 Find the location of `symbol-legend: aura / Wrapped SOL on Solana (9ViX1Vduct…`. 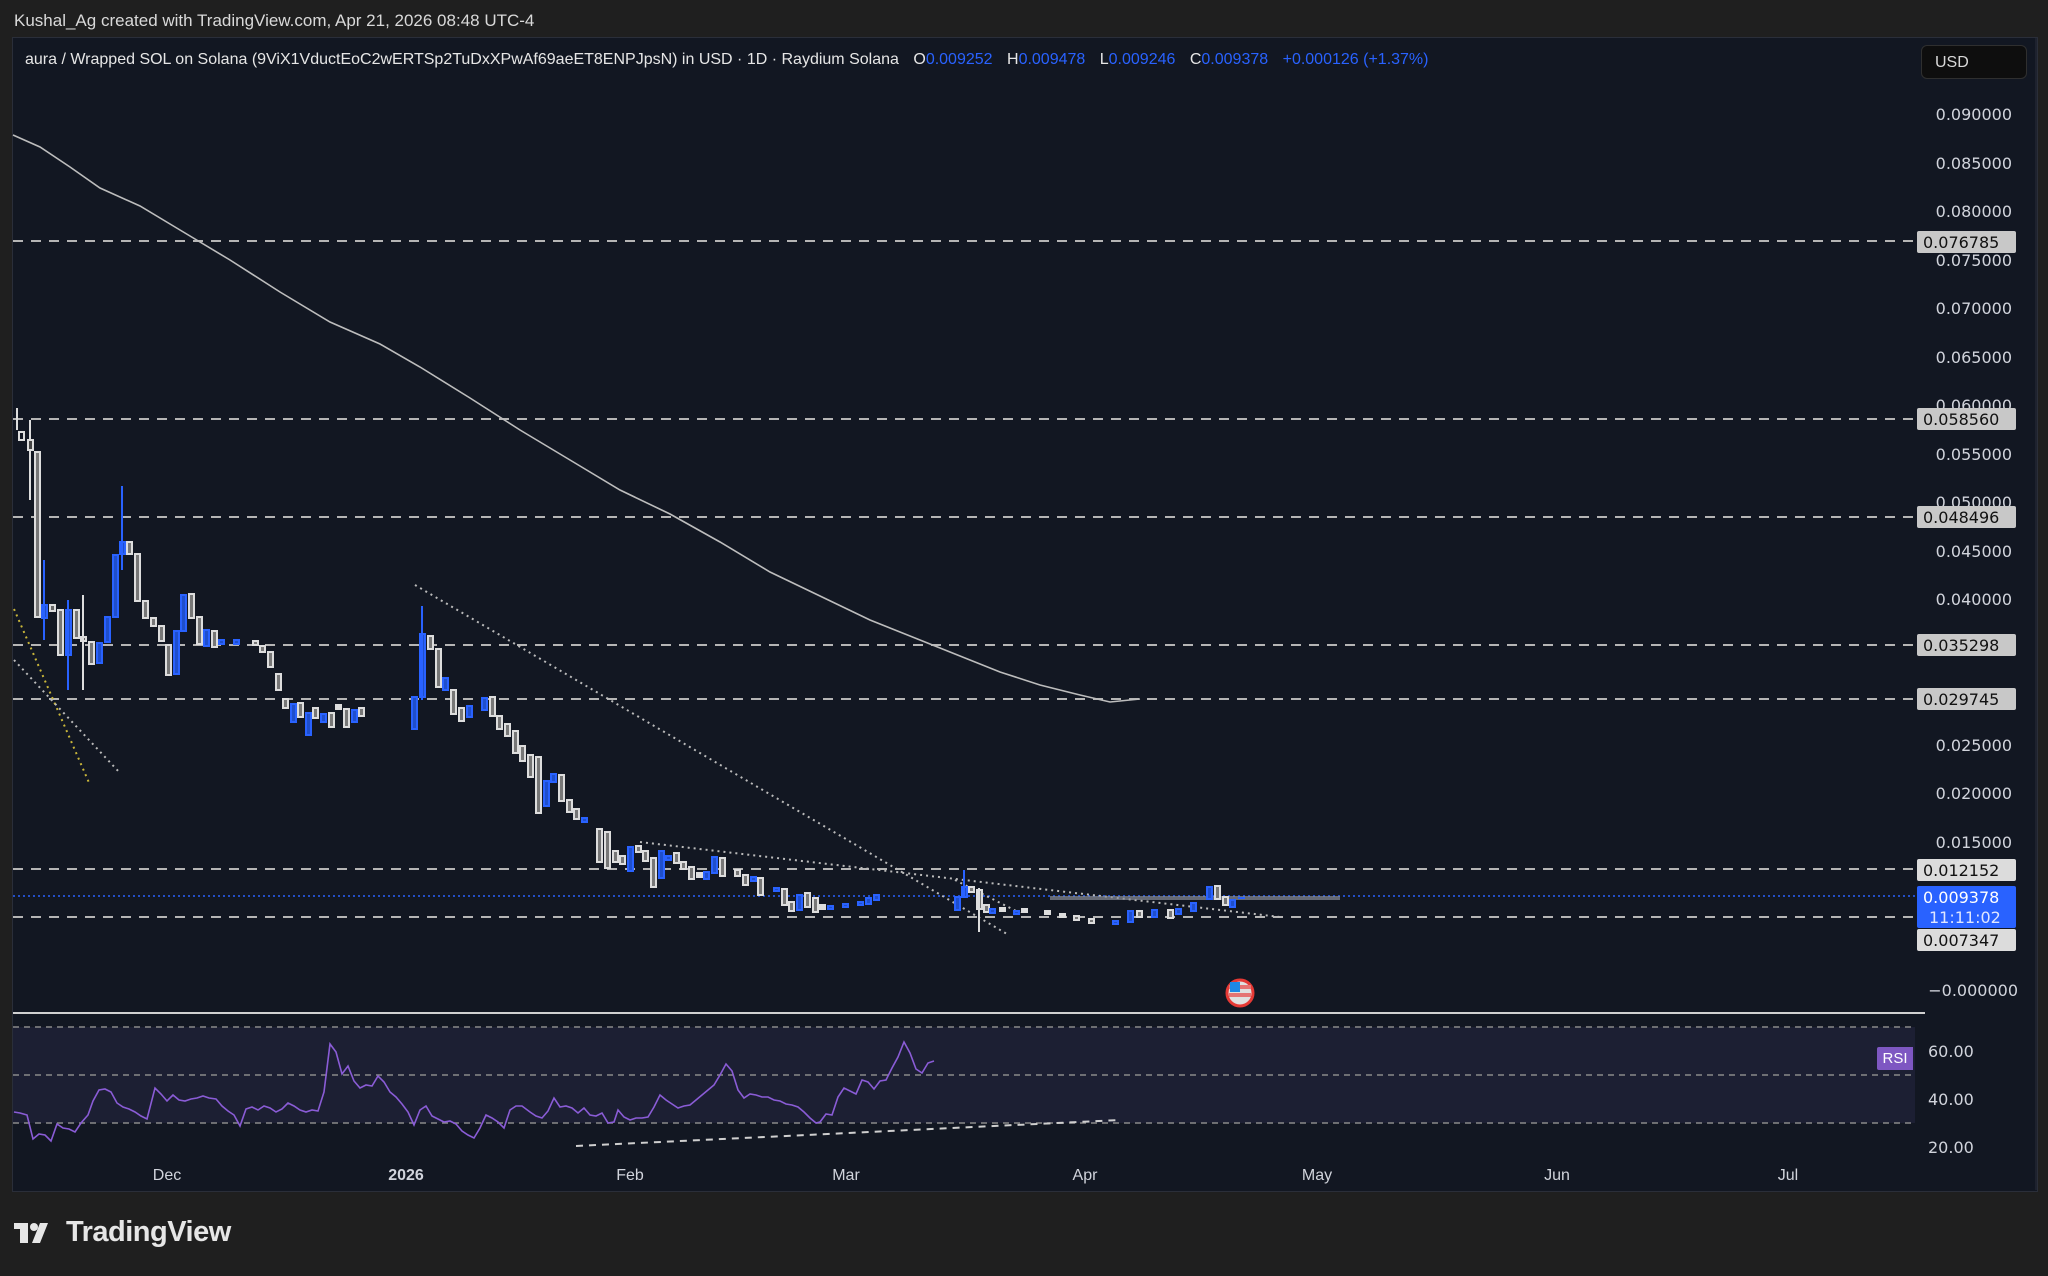

symbol-legend: aura / Wrapped SOL on Solana (9ViX1Vduct… is located at coordinates (726, 60).